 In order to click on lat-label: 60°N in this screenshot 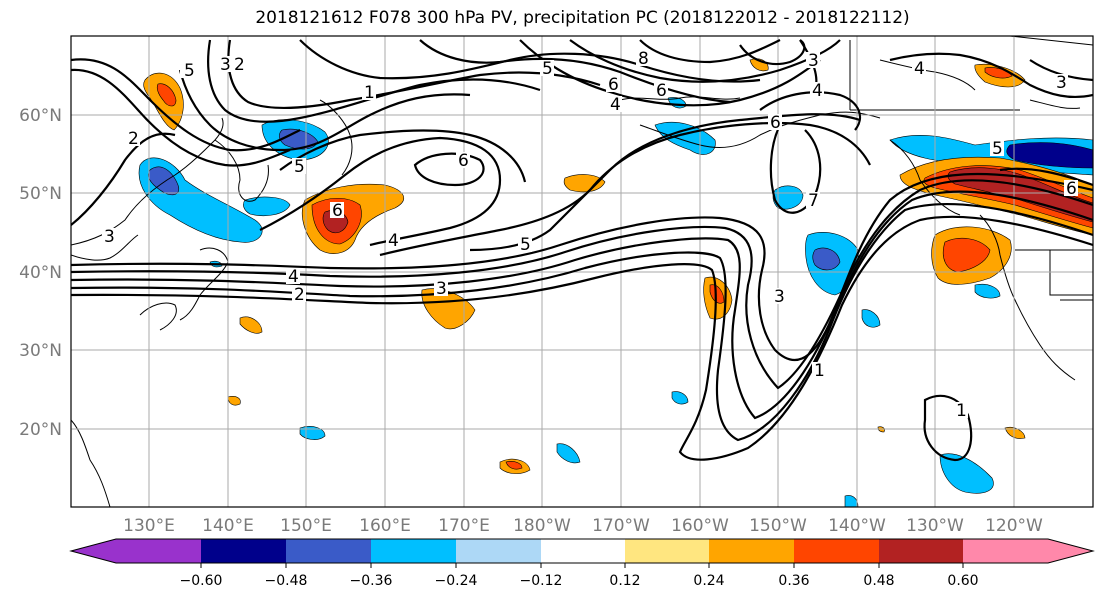, I will do `click(40, 116)`.